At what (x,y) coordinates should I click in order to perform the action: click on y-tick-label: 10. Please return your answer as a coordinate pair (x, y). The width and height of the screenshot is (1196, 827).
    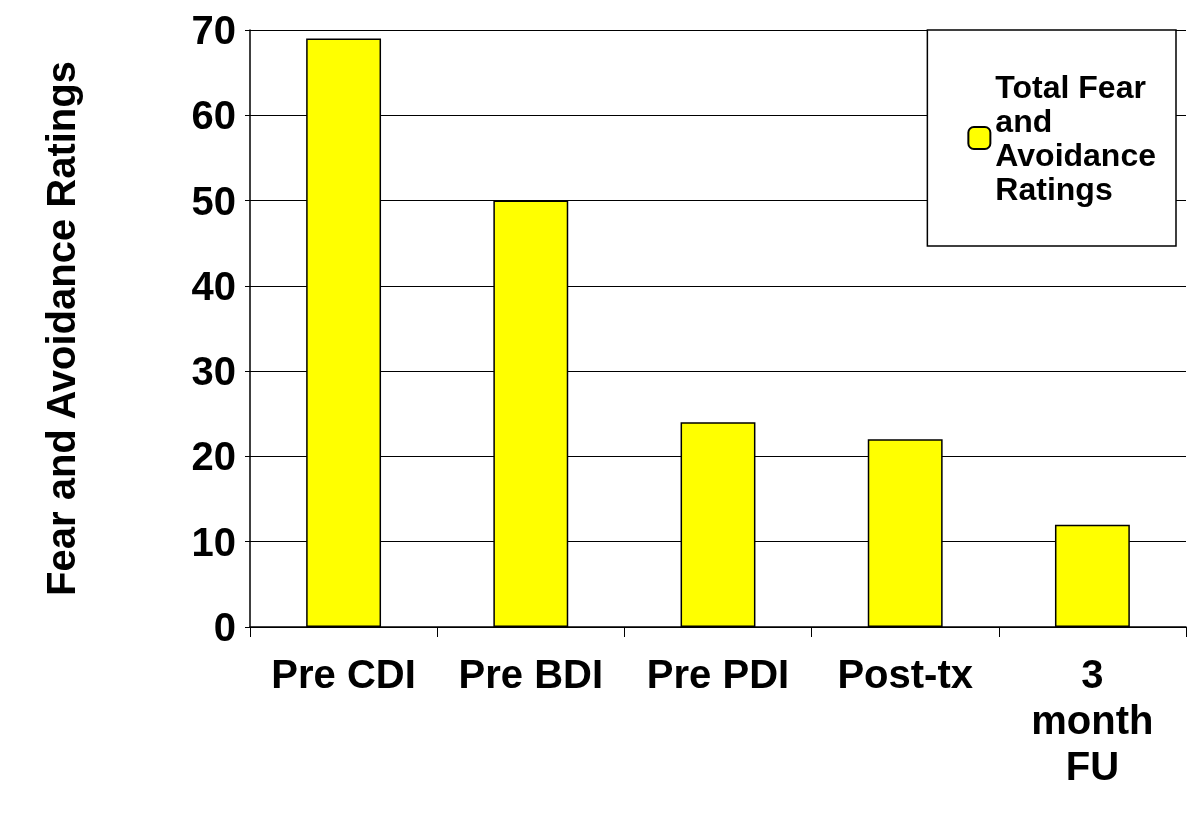
    Looking at the image, I should click on (213, 541).